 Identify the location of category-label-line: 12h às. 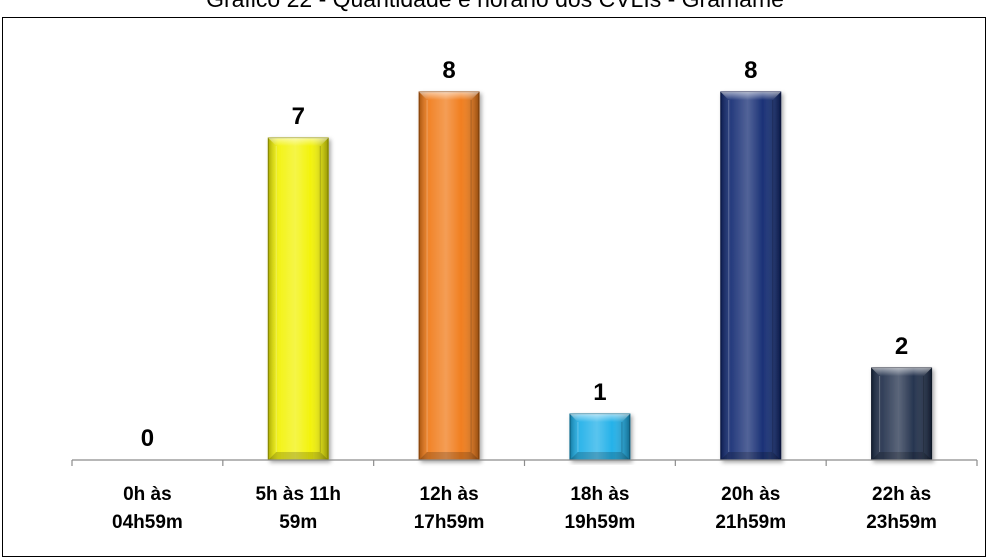
(449, 494).